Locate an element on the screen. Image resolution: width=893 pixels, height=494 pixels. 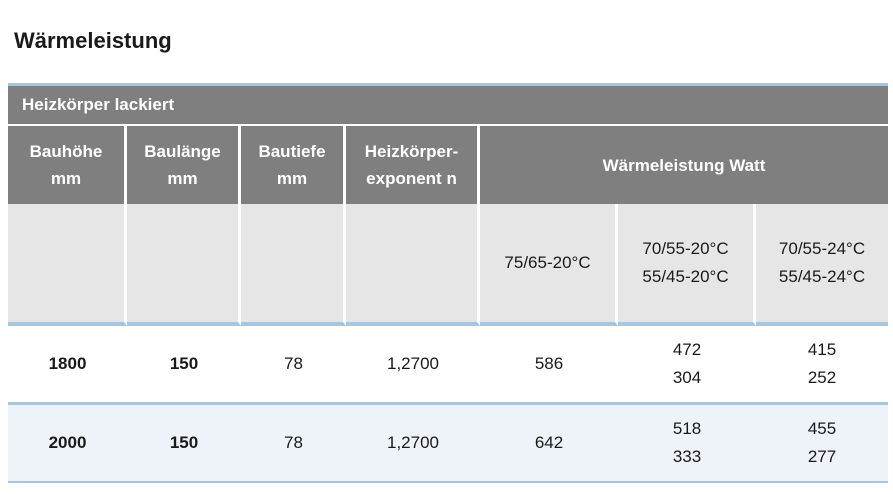
header-baulaenge-label: Baulänge is located at coordinates (182, 151).